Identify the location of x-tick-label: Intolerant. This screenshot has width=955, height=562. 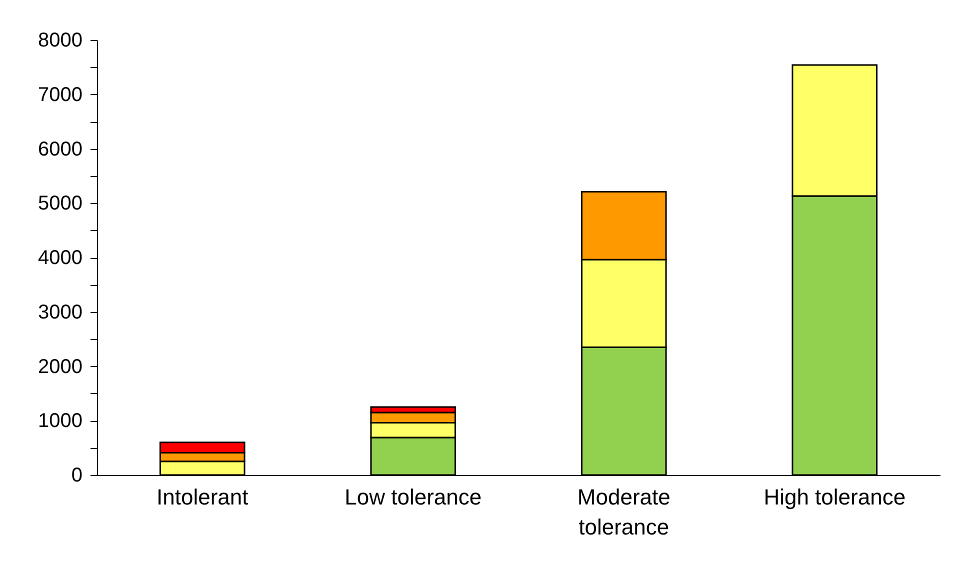
(202, 497).